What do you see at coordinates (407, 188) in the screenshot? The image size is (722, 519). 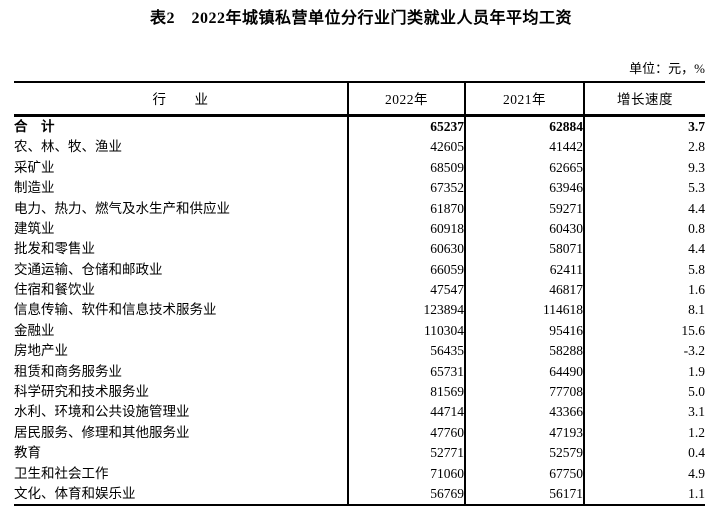 I see `value-2022-cell: 67352` at bounding box center [407, 188].